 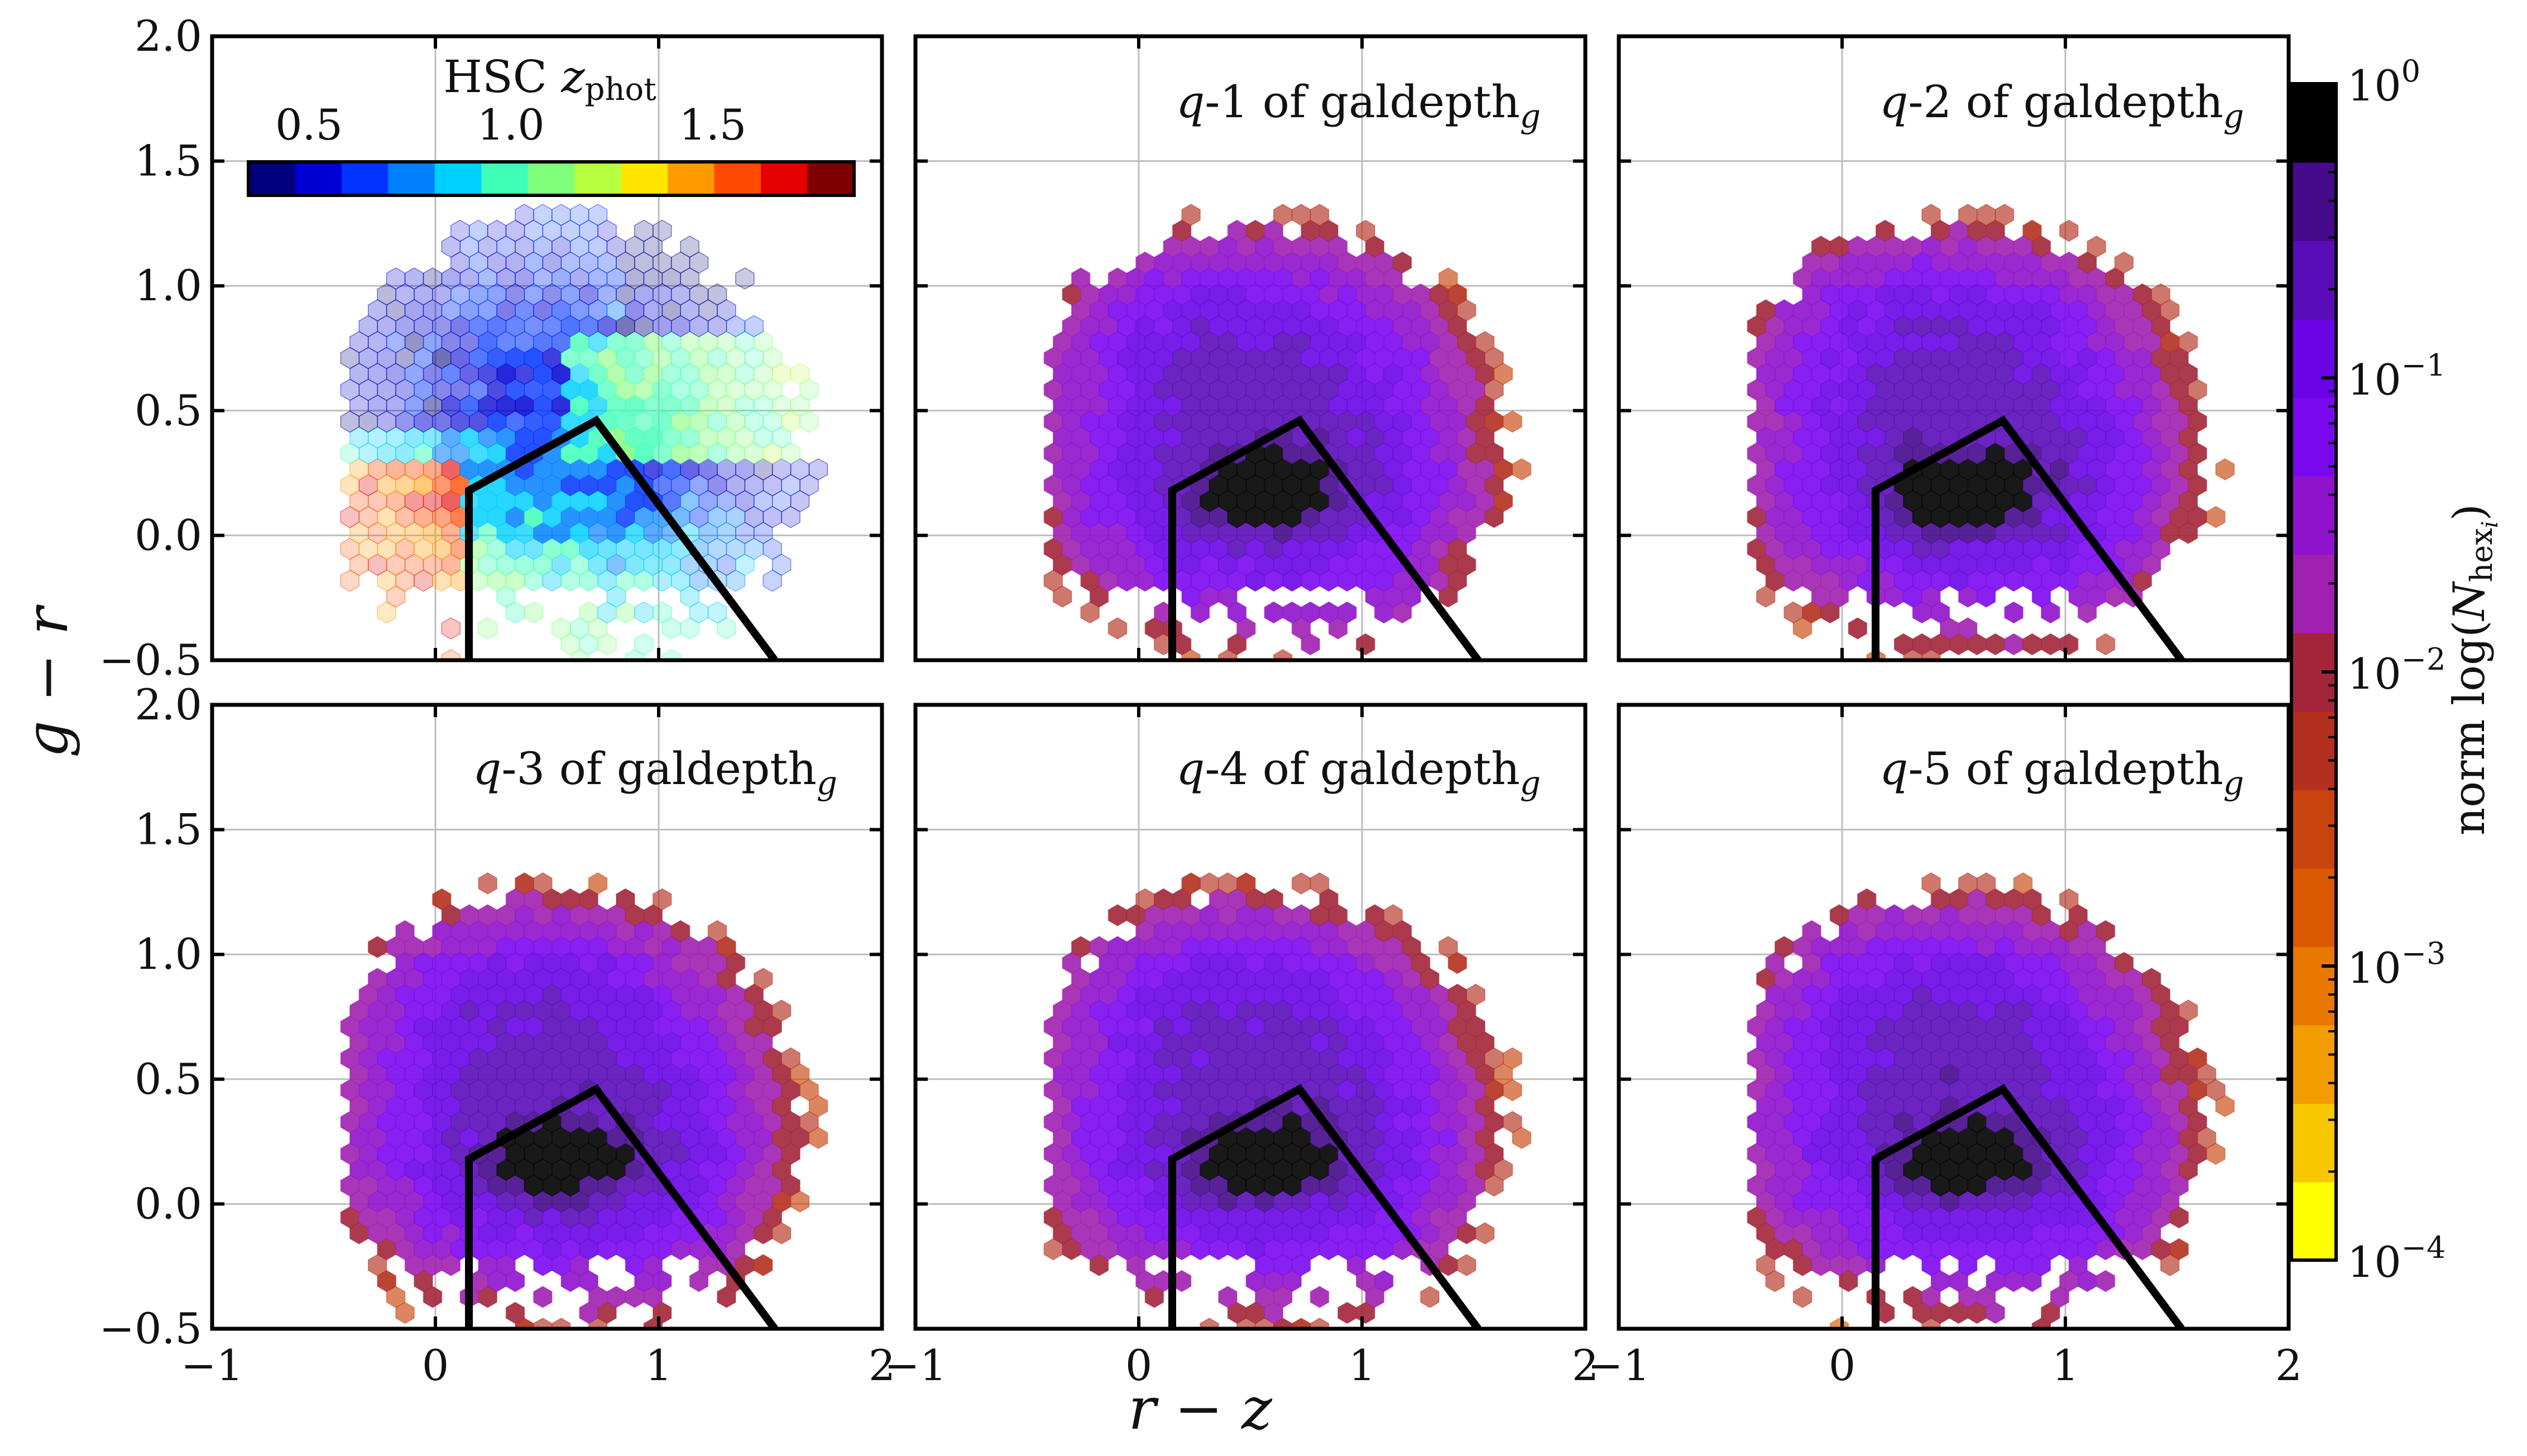 I want to click on redshift-colorbar-tick-label: 1.5, so click(x=712, y=125).